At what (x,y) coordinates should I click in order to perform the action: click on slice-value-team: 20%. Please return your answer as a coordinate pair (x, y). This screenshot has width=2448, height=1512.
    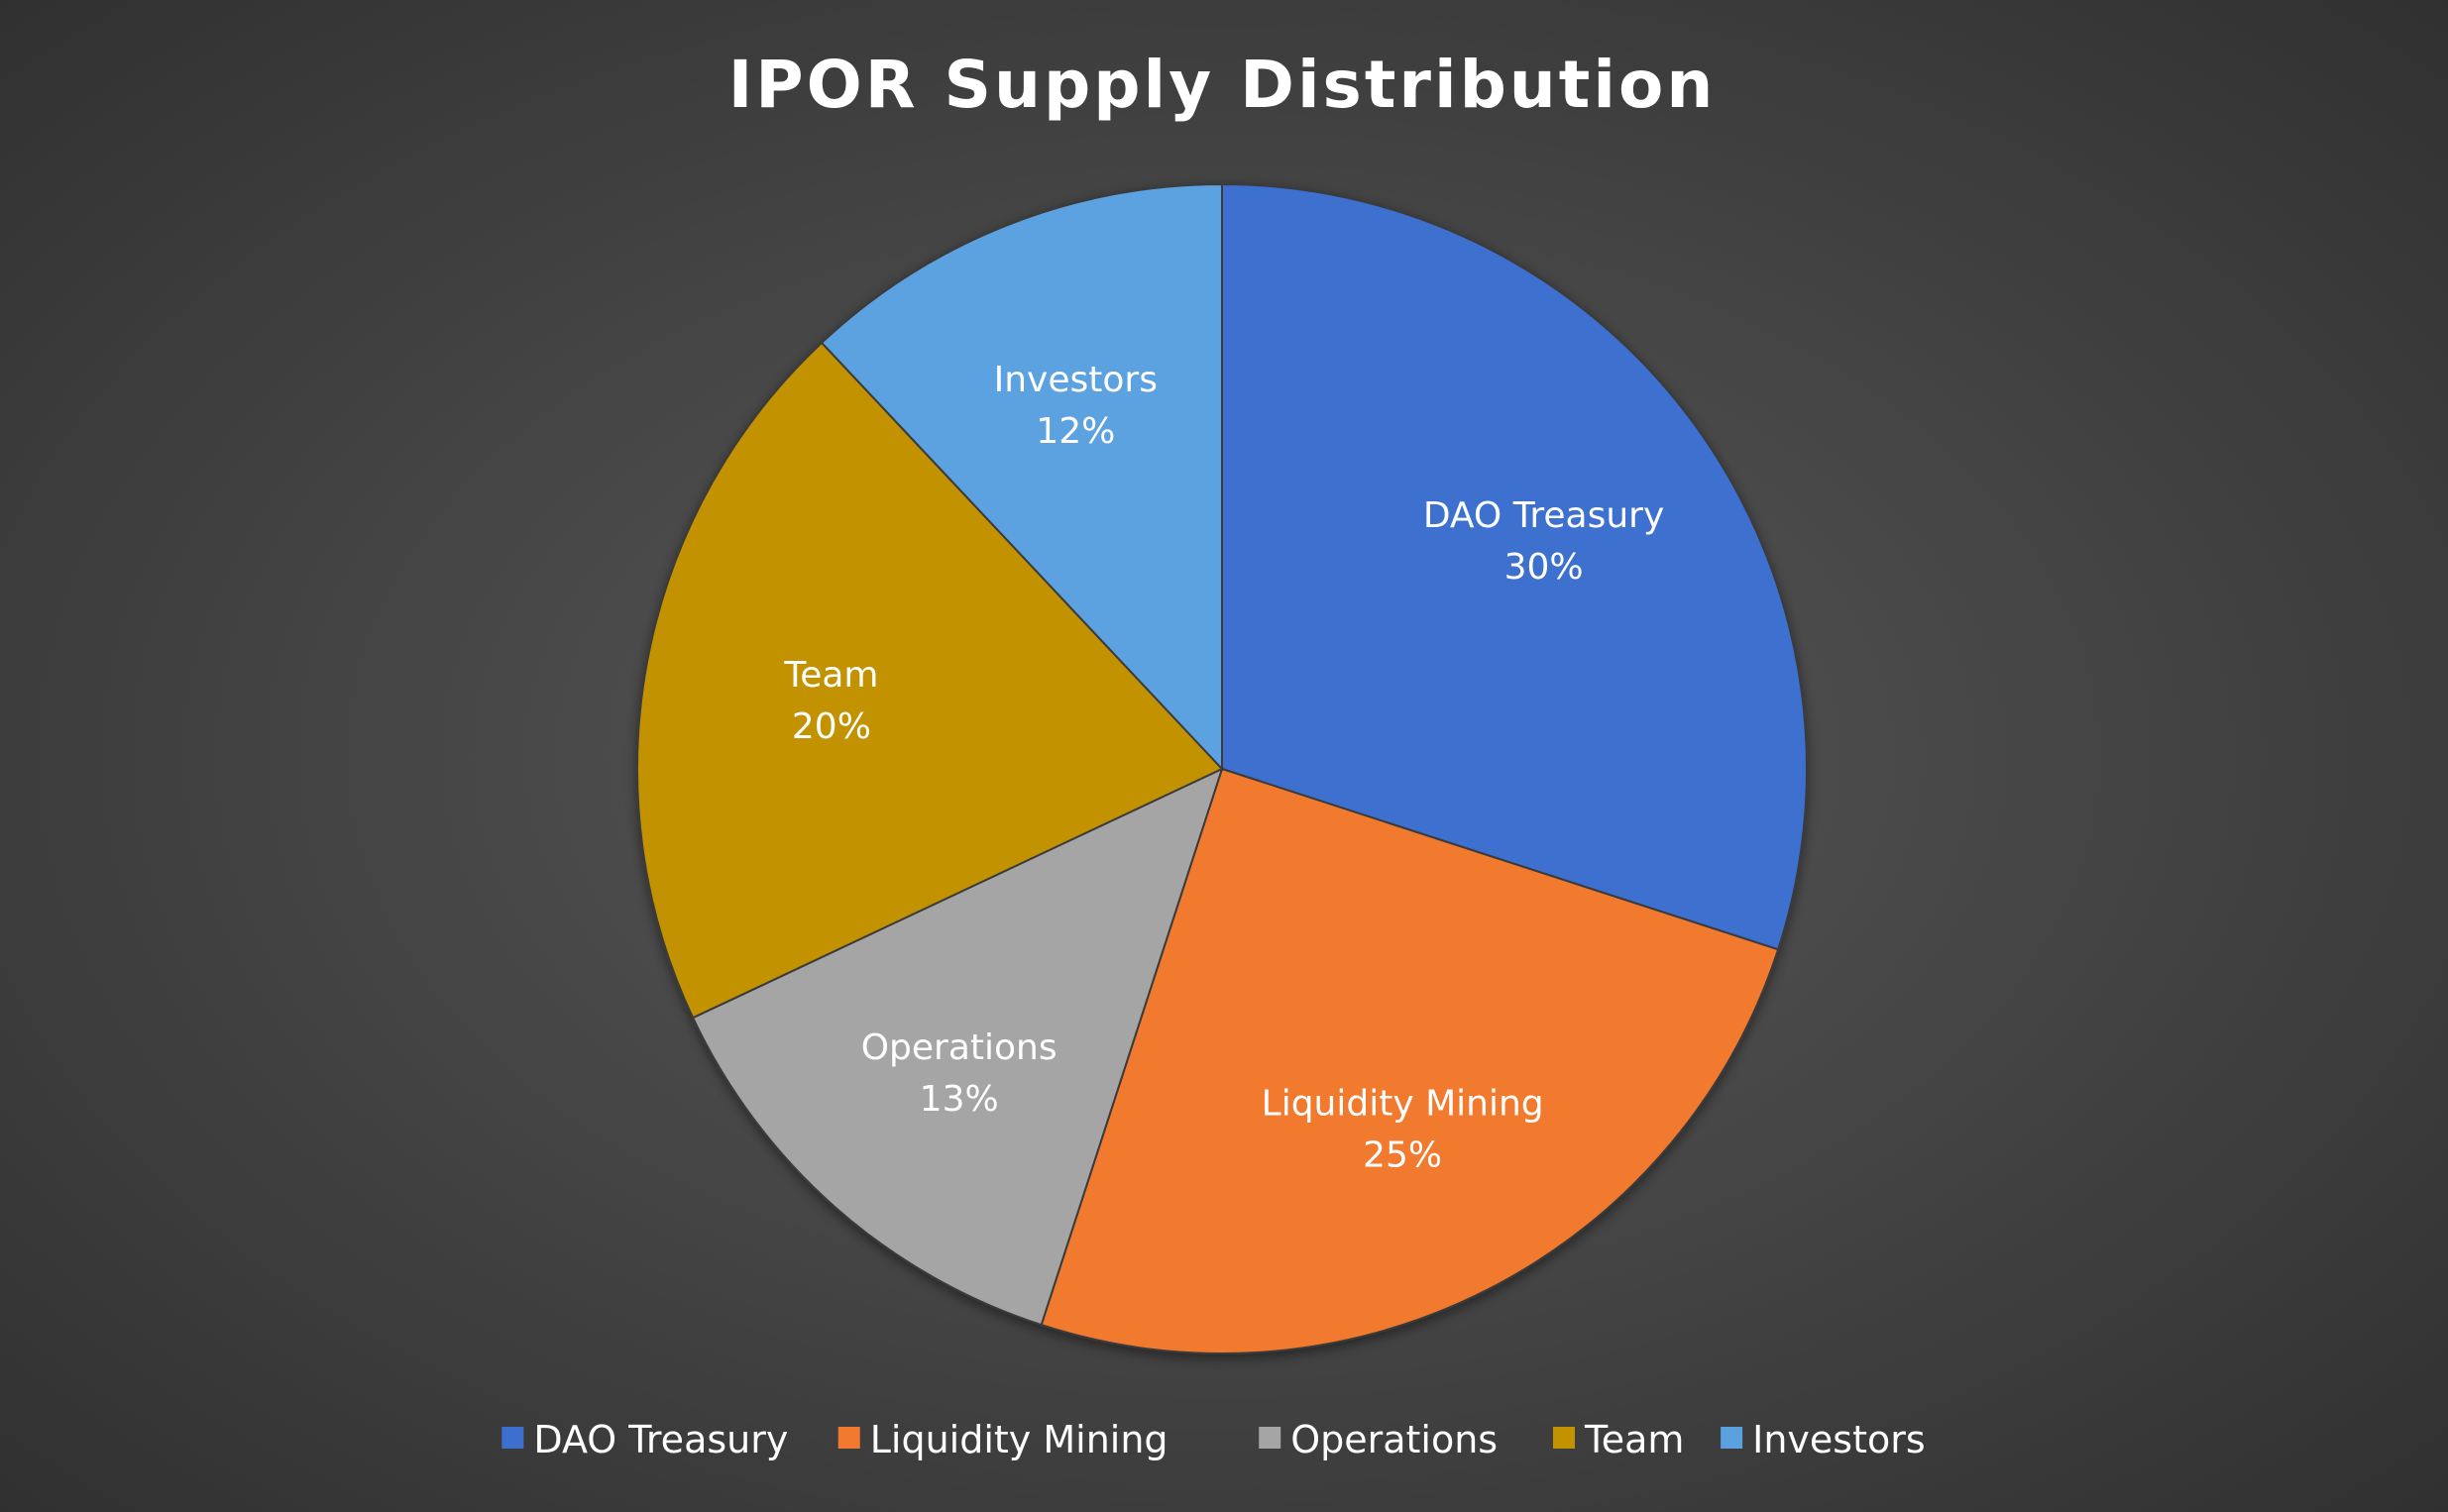
    Looking at the image, I should click on (831, 726).